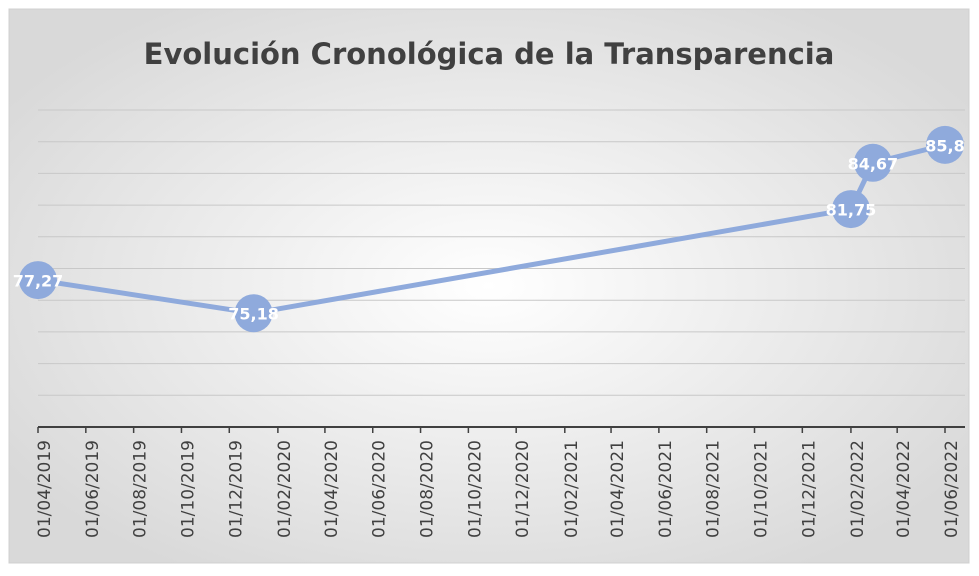  What do you see at coordinates (236, 489) in the screenshot?
I see `x-tick-label: 01/12/2019` at bounding box center [236, 489].